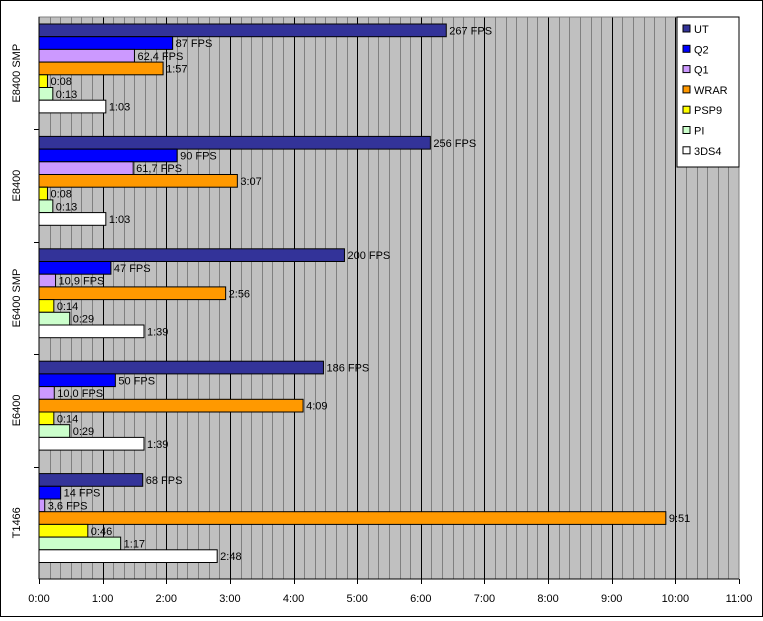  What do you see at coordinates (711, 91) in the screenshot?
I see `legend-entry: WRAR` at bounding box center [711, 91].